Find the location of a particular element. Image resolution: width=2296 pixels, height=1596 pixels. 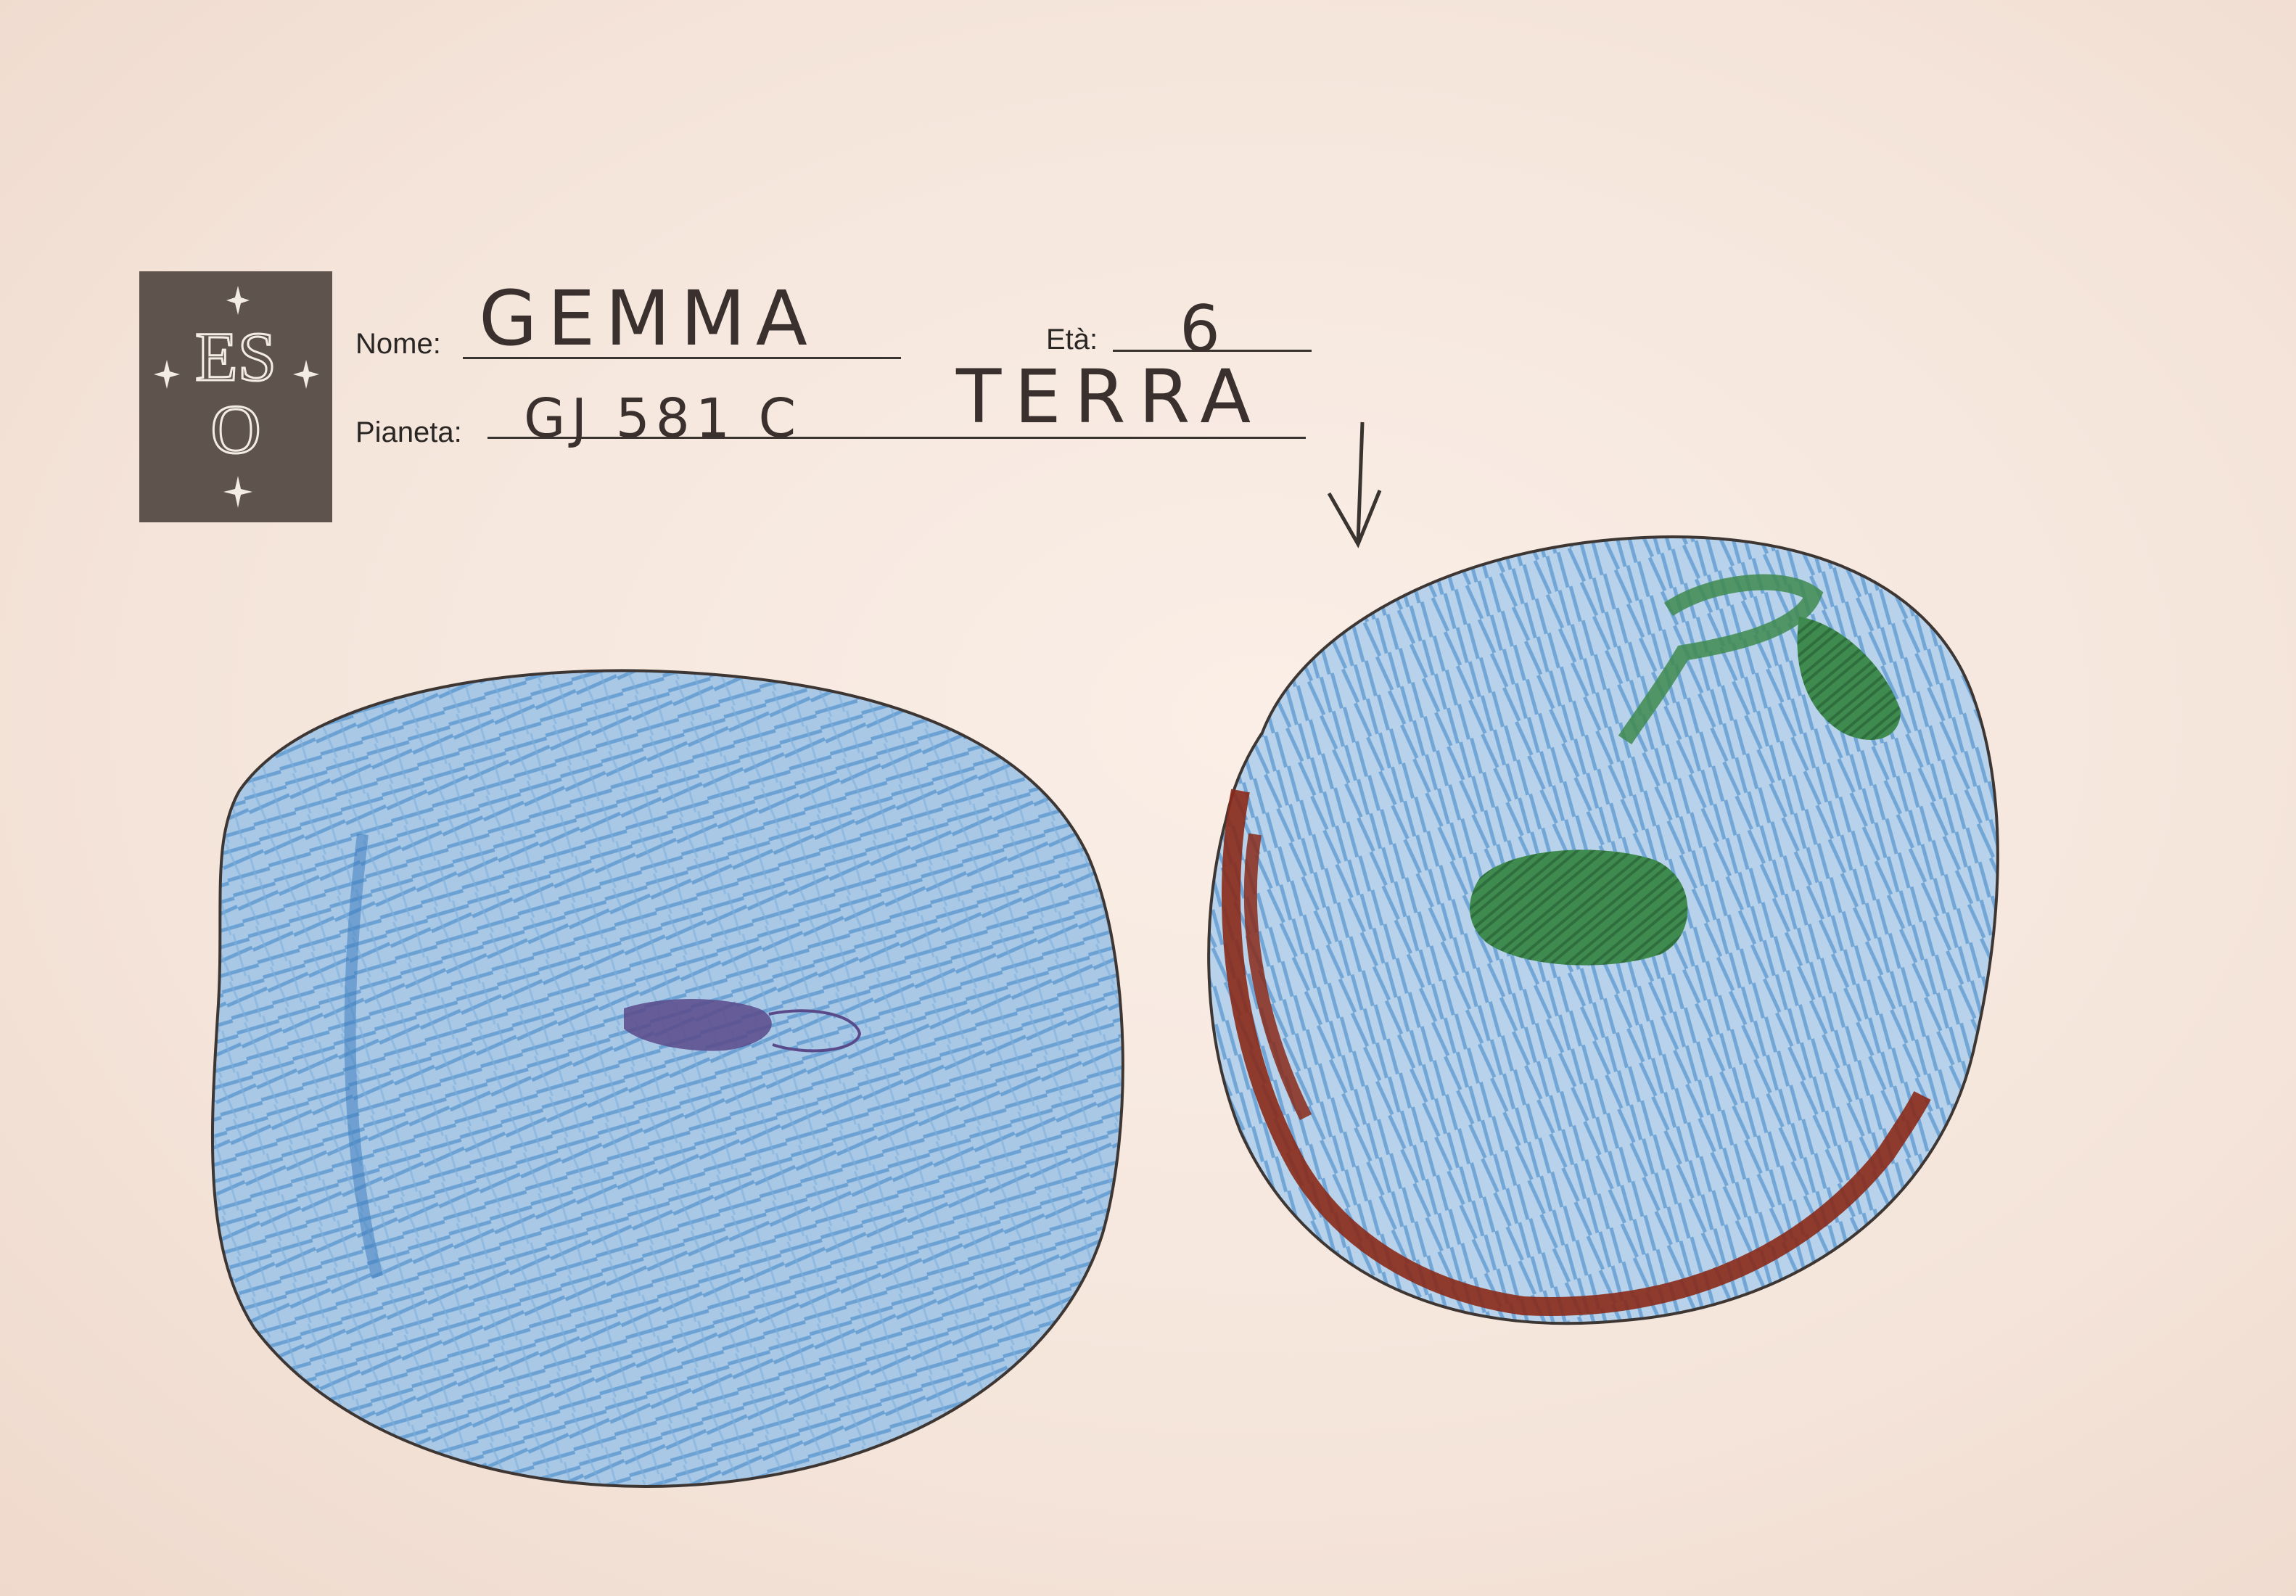

age-value: 6 is located at coordinates (1205, 329).